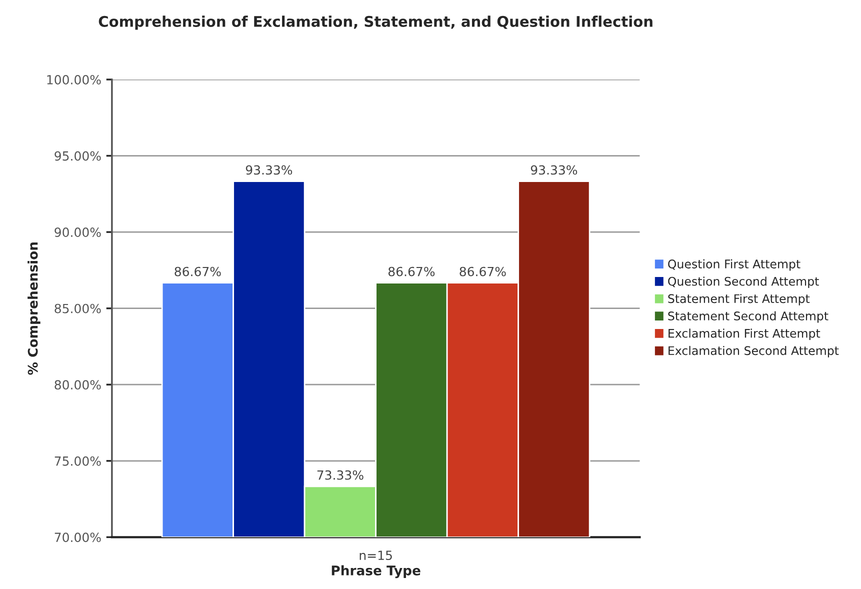  What do you see at coordinates (74, 79) in the screenshot?
I see `y-tick-label: 100.00%` at bounding box center [74, 79].